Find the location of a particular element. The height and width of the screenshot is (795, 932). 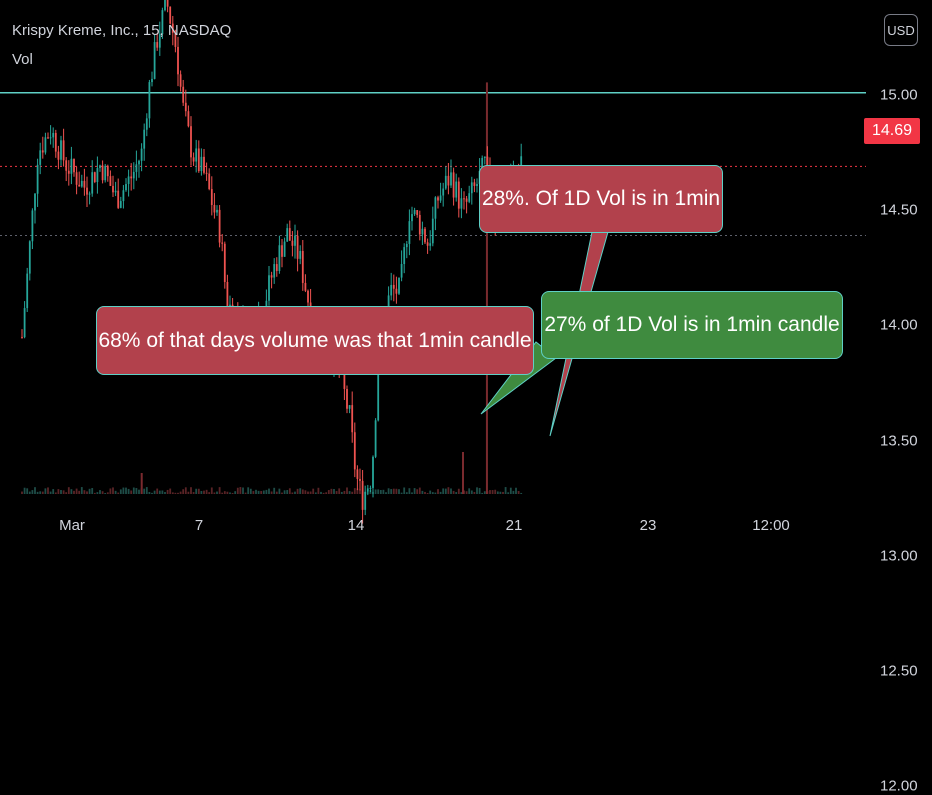

callout-top: 28%. Of 1D Vol is in 1min is located at coordinates (601, 199).